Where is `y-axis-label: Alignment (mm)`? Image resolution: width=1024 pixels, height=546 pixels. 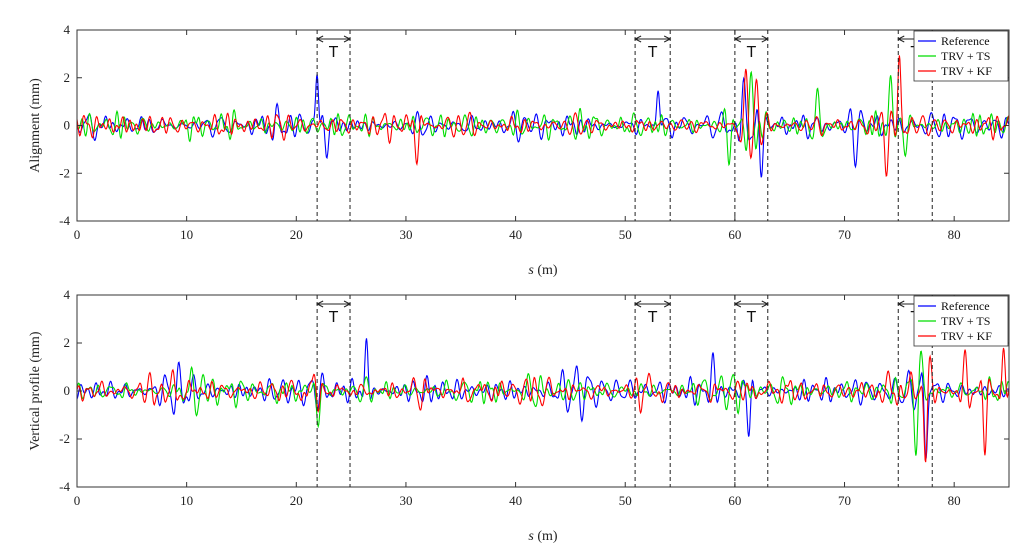
y-axis-label: Alignment (mm) is located at coordinates (35, 125).